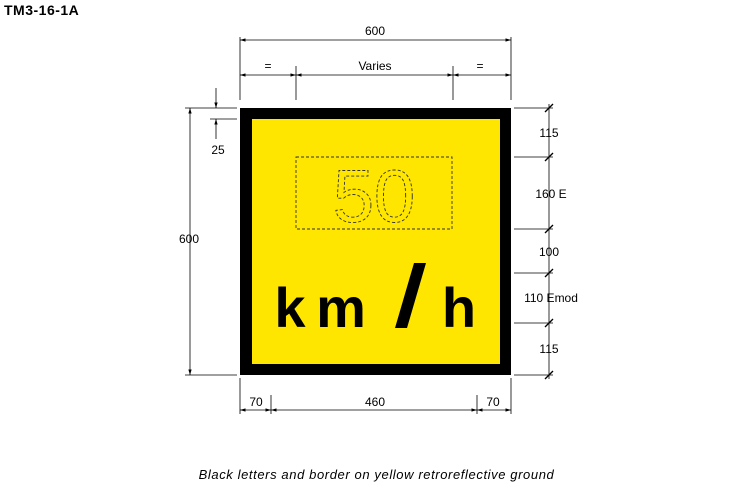 The height and width of the screenshot is (489, 753). I want to click on dim-right-top-gap: 115, so click(548, 133).